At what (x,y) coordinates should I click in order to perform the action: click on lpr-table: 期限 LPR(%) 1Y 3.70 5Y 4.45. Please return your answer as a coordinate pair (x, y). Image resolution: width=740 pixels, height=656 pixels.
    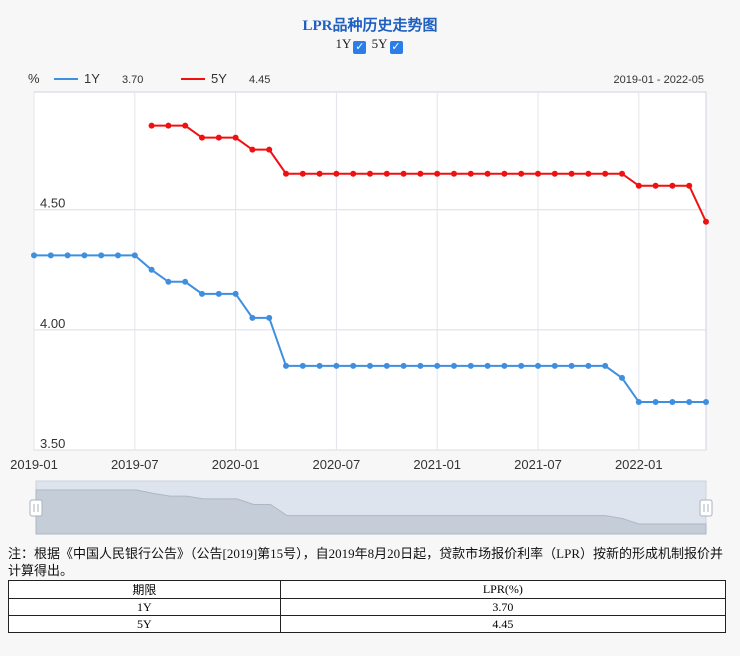
    Looking at the image, I should click on (367, 606).